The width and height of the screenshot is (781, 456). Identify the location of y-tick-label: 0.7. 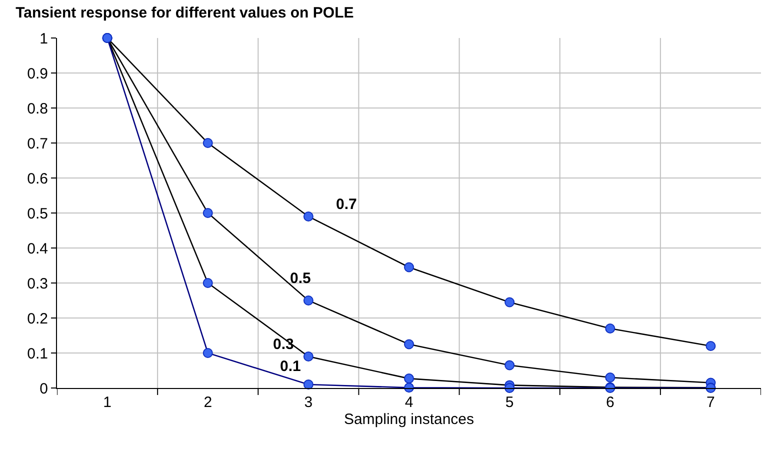
(37, 143).